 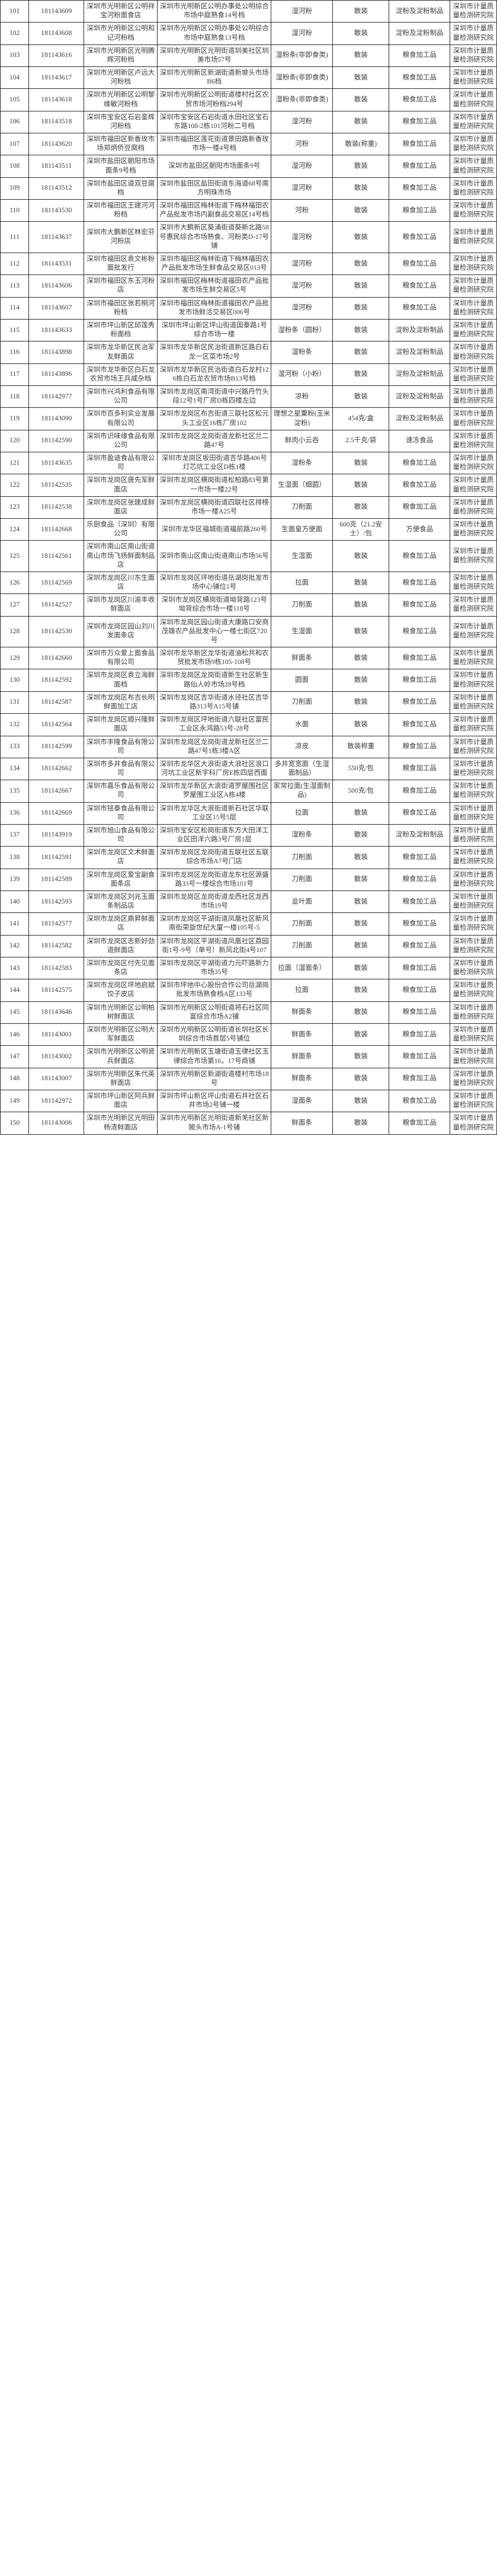 I want to click on cell-company-name: 深圳市铭泰食品有限公司, so click(x=121, y=813).